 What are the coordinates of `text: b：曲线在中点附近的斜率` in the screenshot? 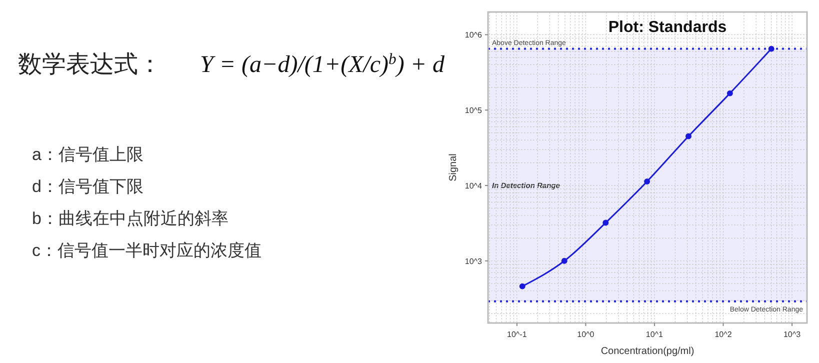 It's located at (130, 218).